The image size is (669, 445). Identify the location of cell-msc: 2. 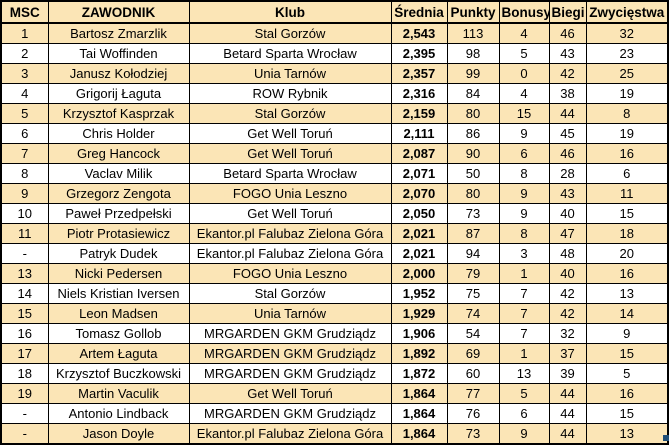
(24, 53).